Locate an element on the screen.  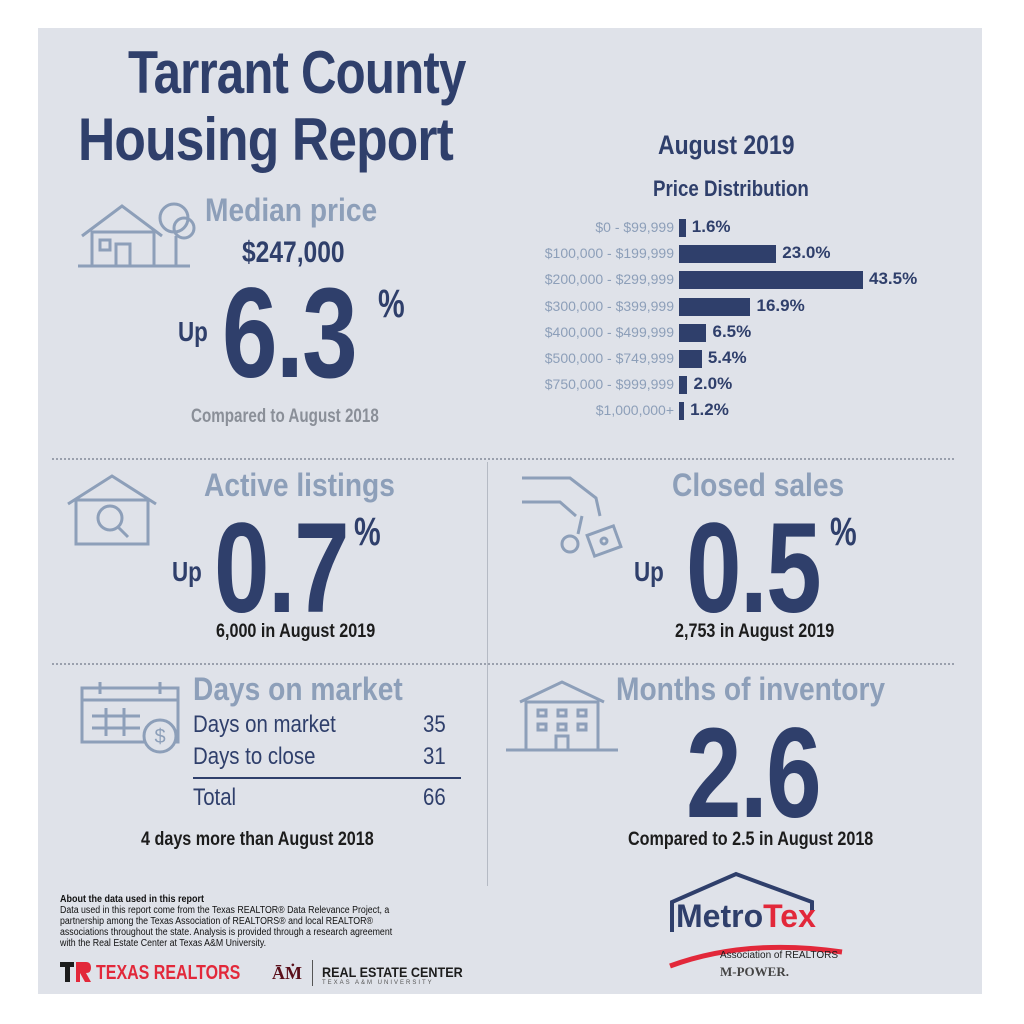
dom-row-label-1: Days on market is located at coordinates (264, 724).